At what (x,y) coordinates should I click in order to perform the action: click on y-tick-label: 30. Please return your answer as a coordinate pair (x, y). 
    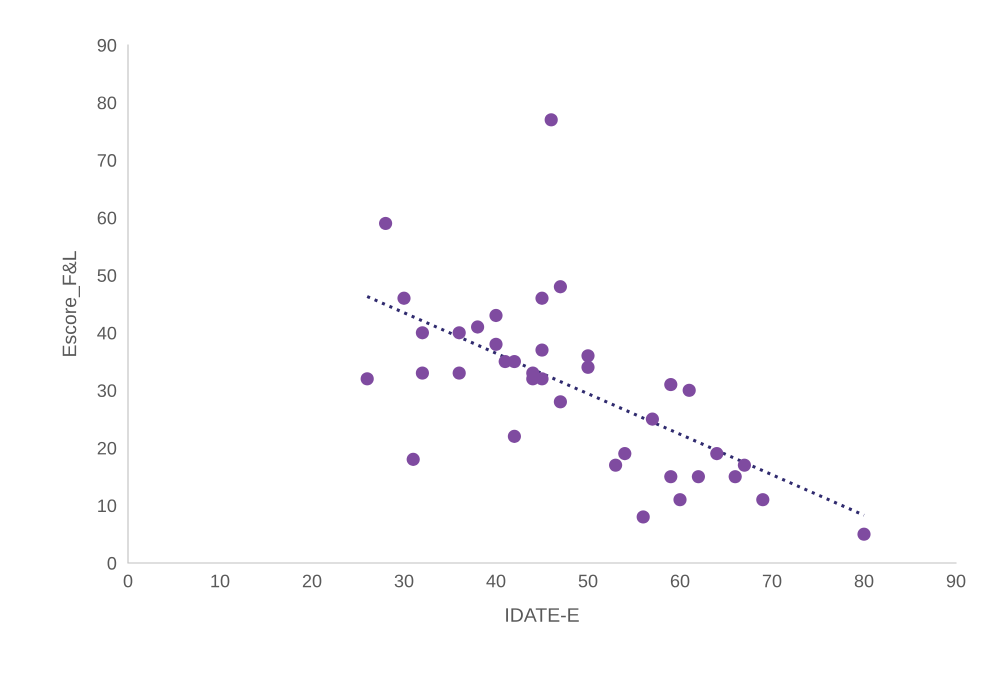
    Looking at the image, I should click on (106, 391).